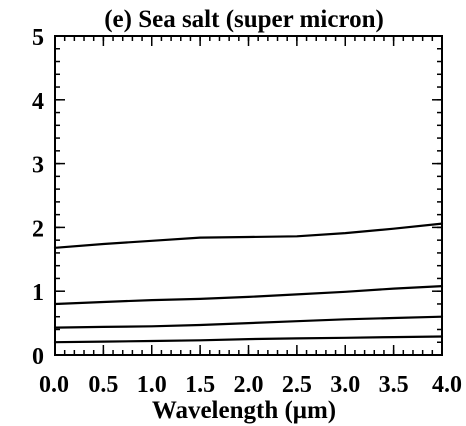  Describe the element at coordinates (38, 357) in the screenshot. I see `y-tick-label: 0` at that location.